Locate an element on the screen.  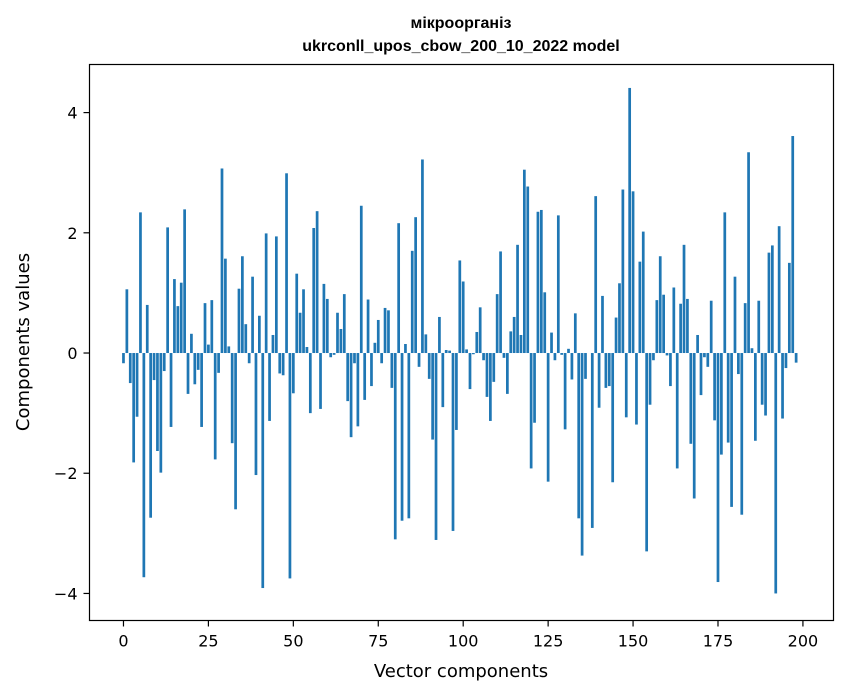
y-axis-label: Components values is located at coordinates (23, 342).